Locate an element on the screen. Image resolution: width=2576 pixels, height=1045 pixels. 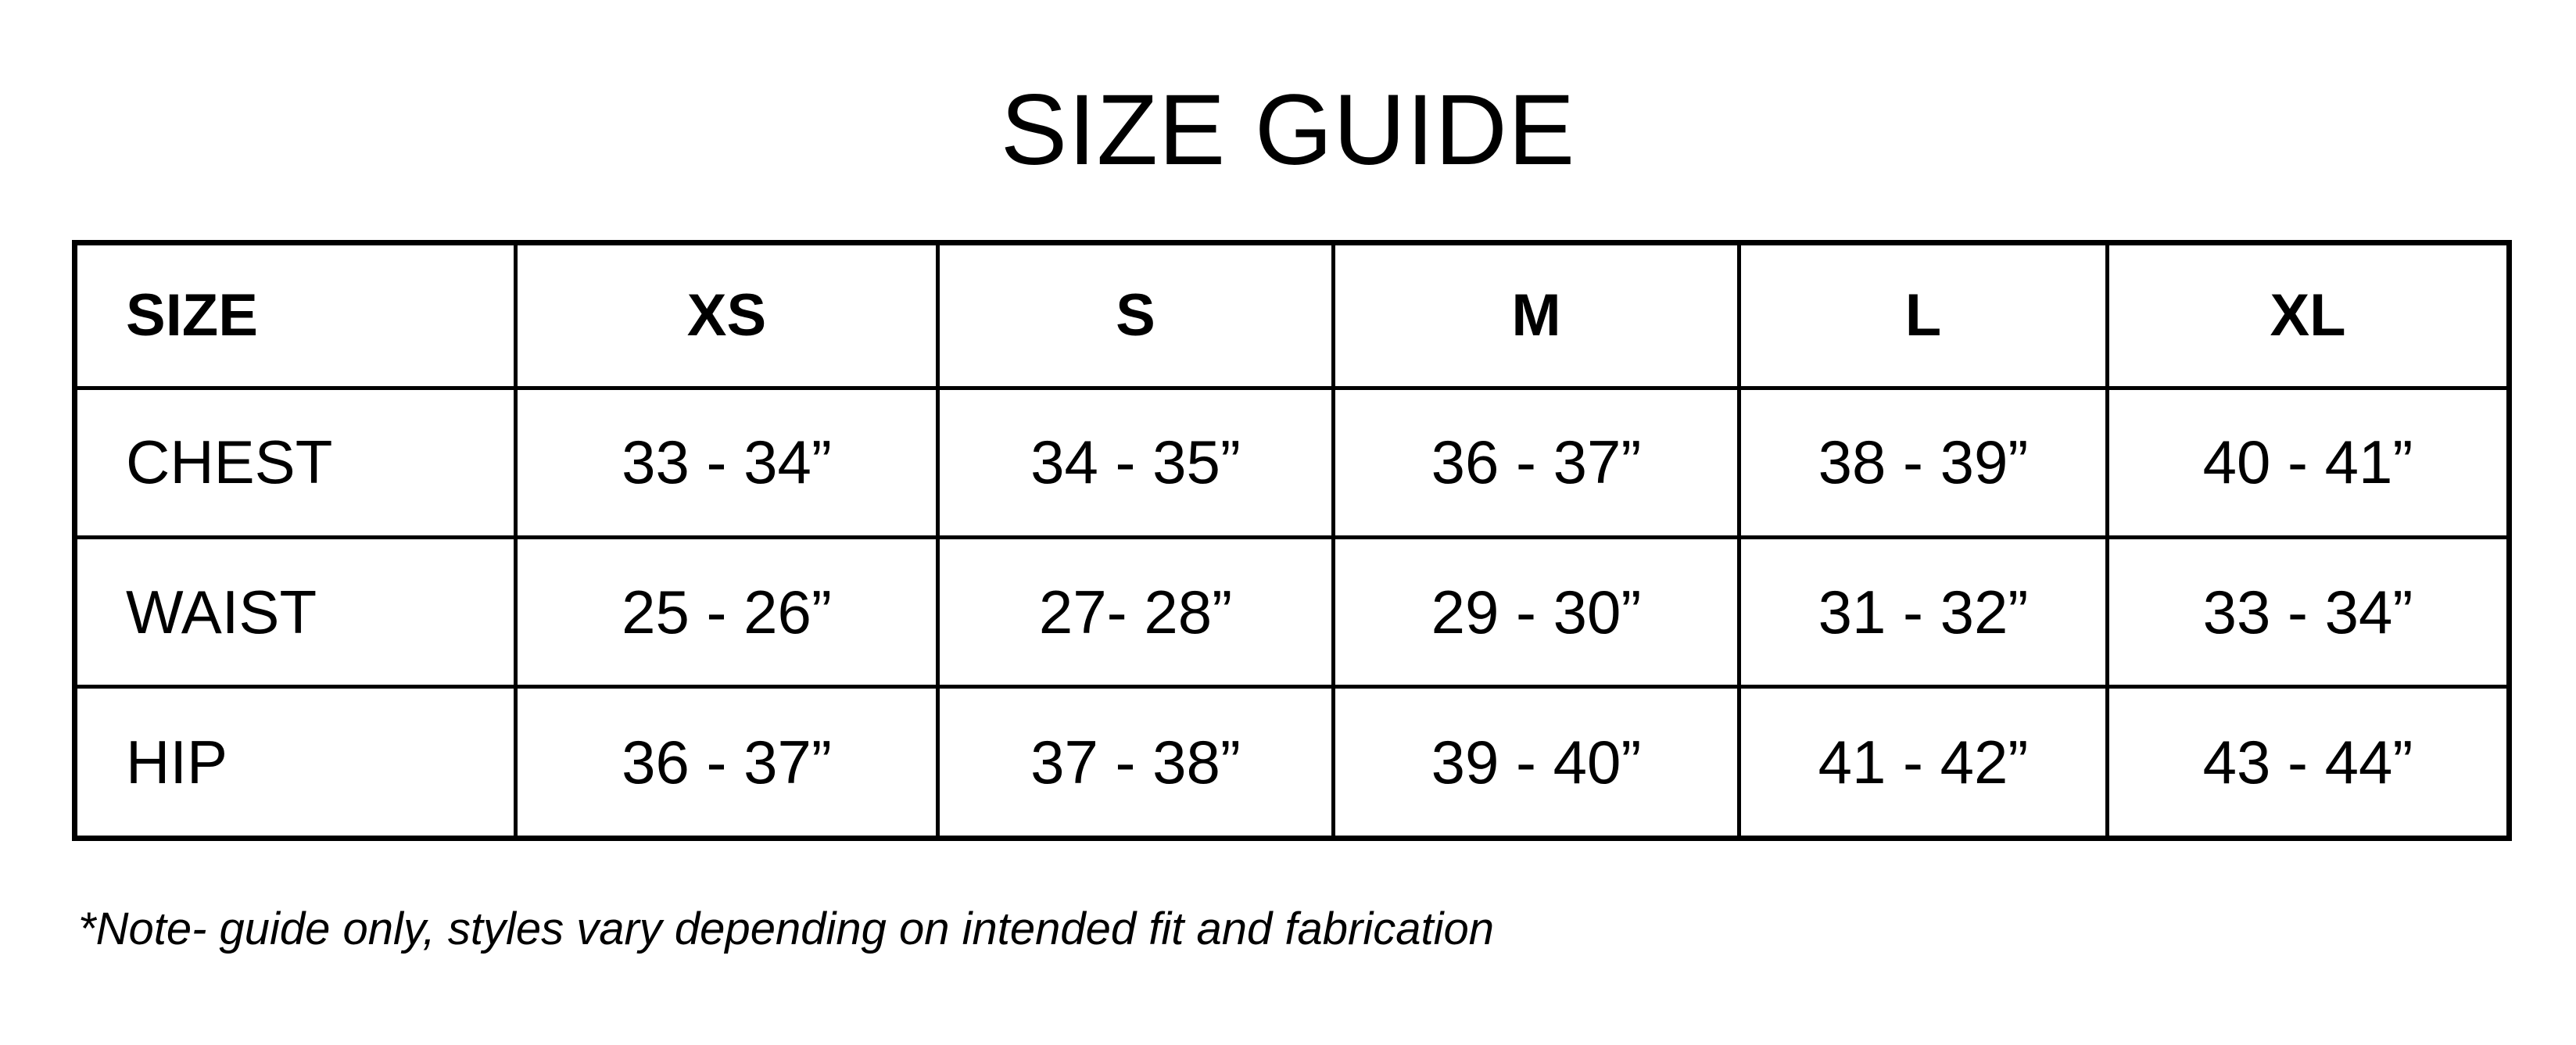
table-cell: 43 - 44” is located at coordinates (2308, 763).